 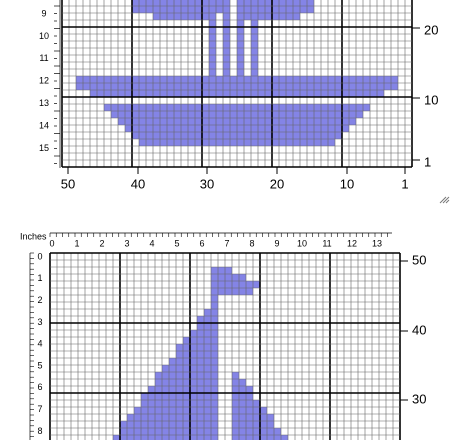 What do you see at coordinates (201, 243) in the screenshot?
I see `inch-label: 6` at bounding box center [201, 243].